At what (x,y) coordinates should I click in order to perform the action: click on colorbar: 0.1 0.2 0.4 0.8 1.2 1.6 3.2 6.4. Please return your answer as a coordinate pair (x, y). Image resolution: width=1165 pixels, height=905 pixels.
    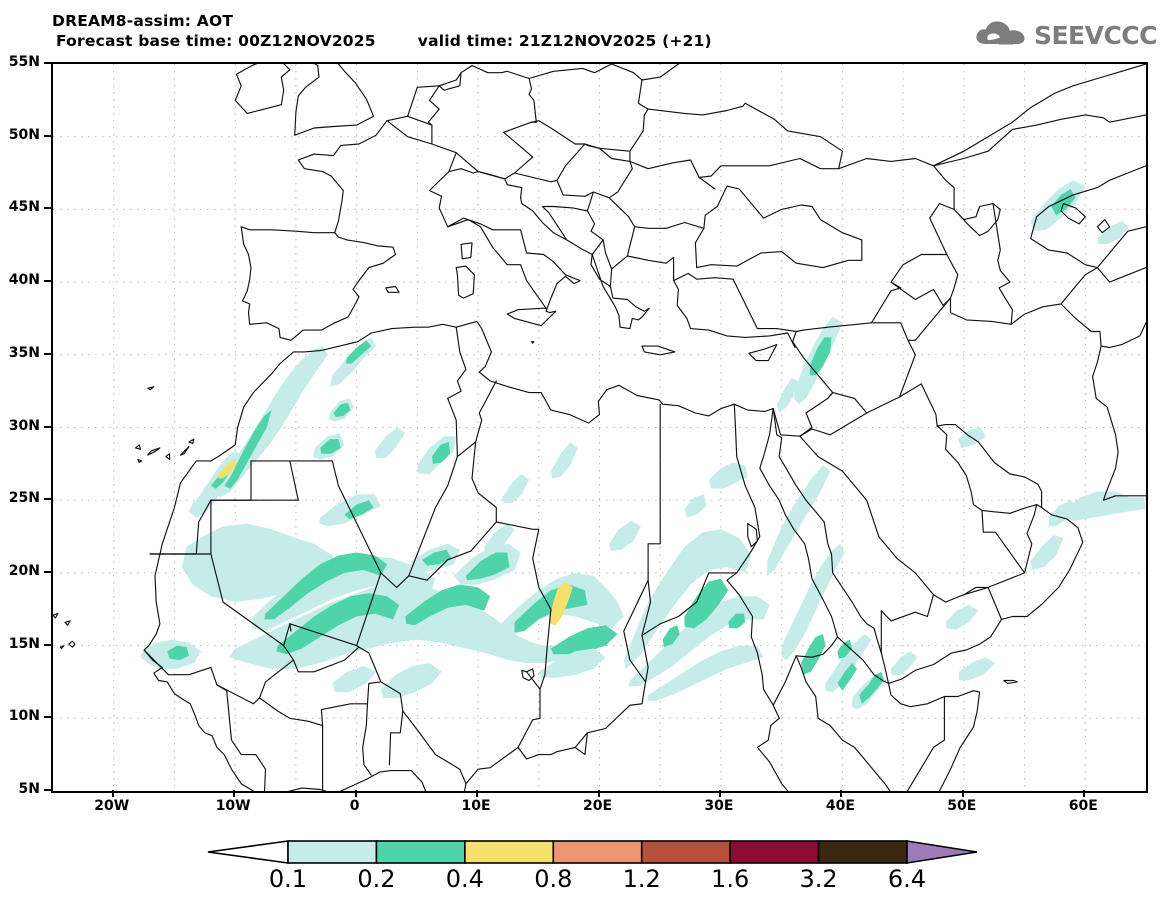
    Looking at the image, I should click on (592, 868).